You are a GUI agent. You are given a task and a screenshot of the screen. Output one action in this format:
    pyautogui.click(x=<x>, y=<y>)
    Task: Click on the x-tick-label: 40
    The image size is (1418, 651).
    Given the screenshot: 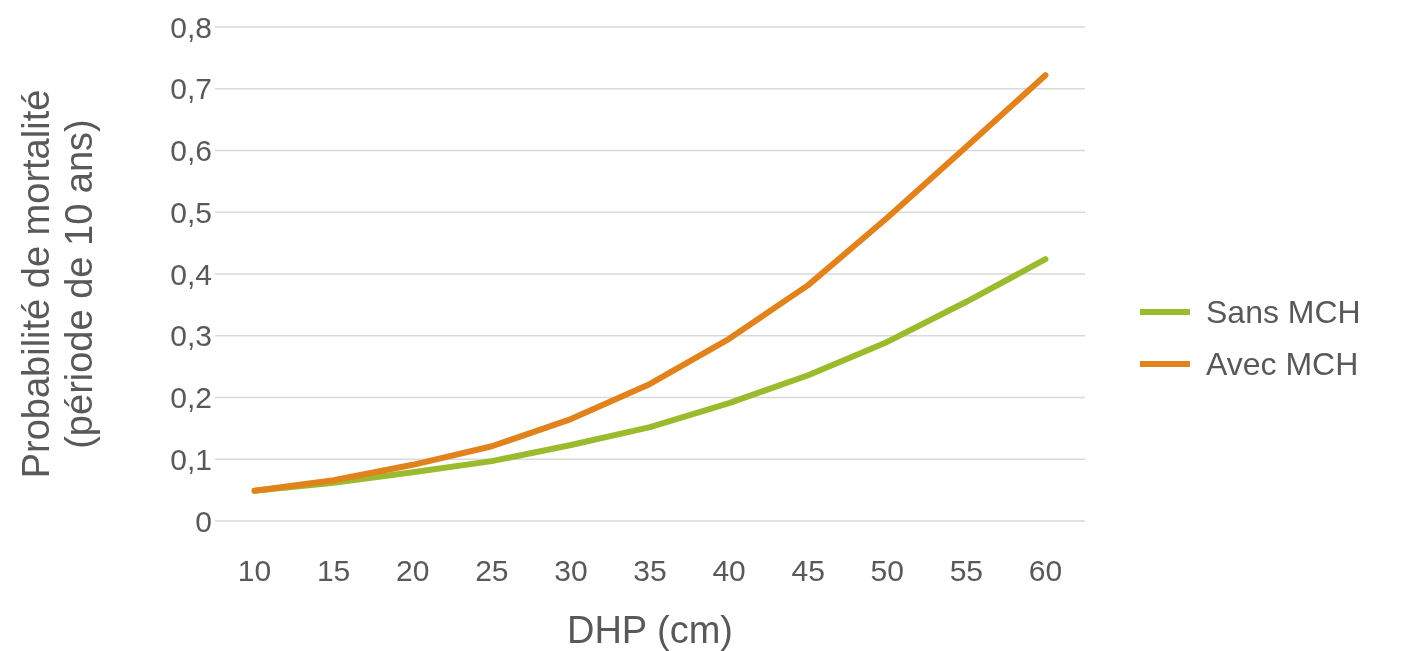 What is the action you would take?
    pyautogui.click(x=729, y=570)
    